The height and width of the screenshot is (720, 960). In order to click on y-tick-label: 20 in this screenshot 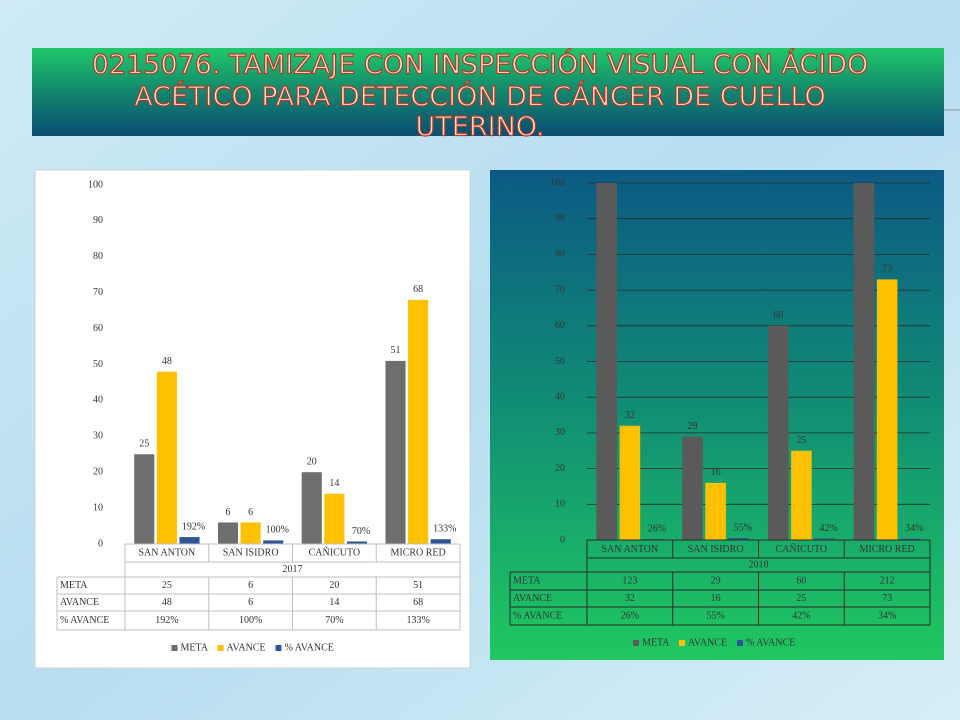, I will do `click(560, 468)`.